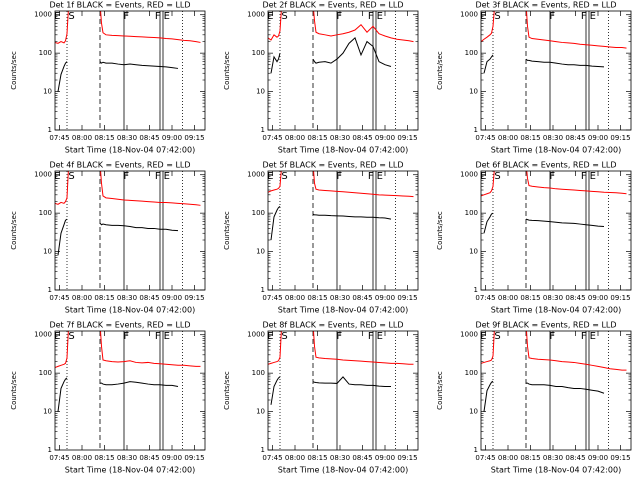  I want to click on panel-title: Det 1f BLACK = Events, RED = LLD, so click(119, 5).